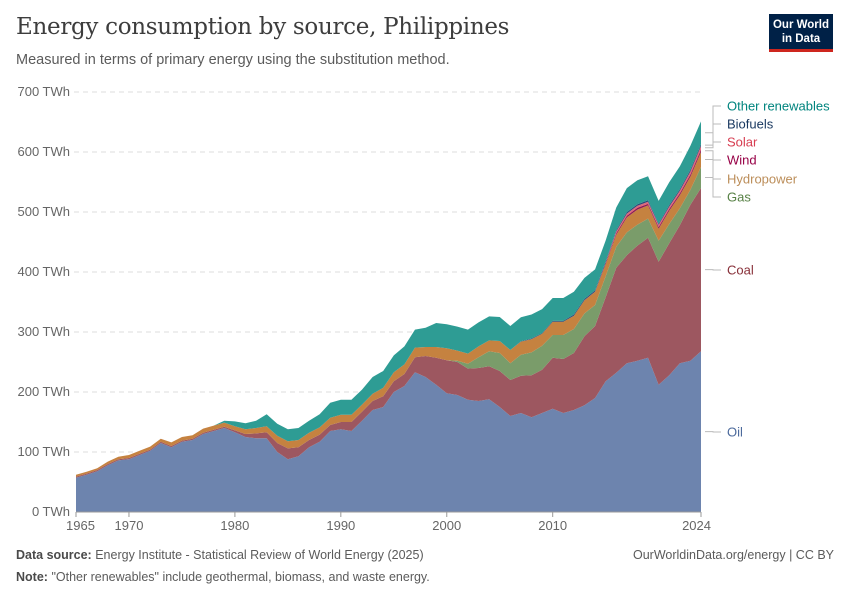  Describe the element at coordinates (43, 391) in the screenshot. I see `y-tick-label: 200 TWh` at that location.